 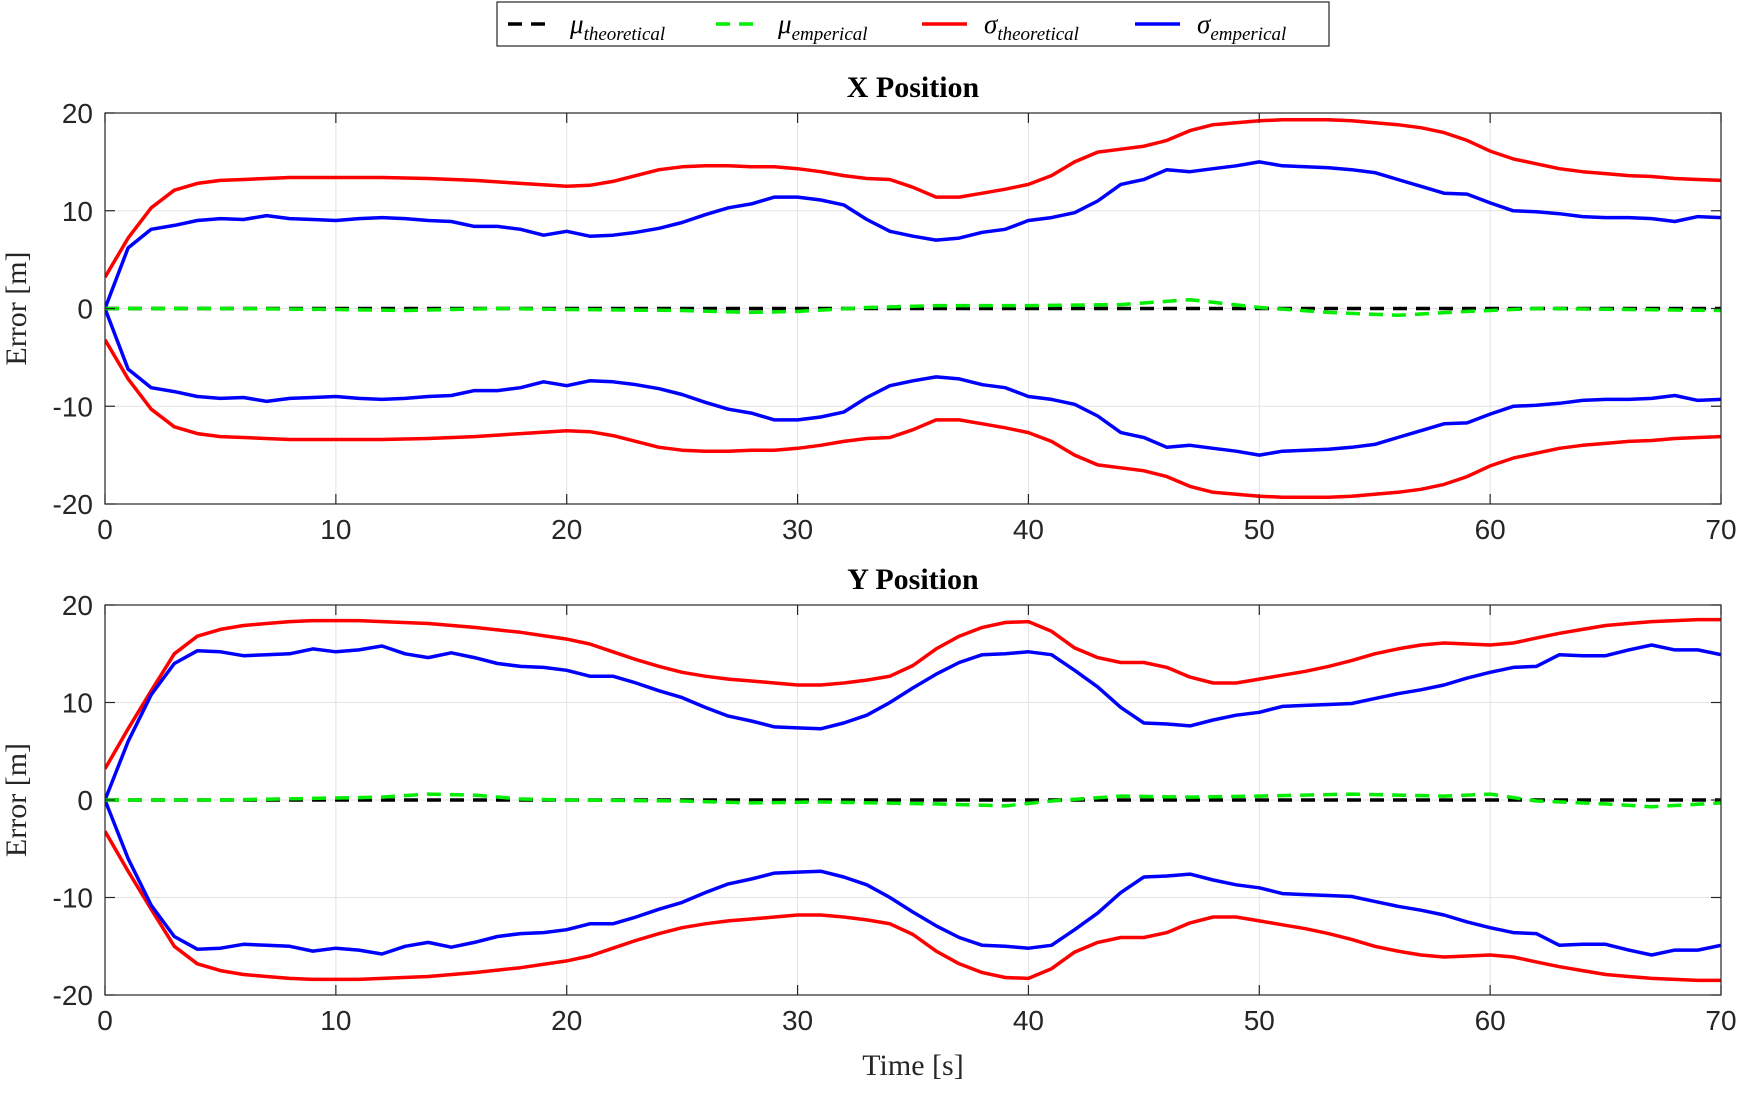 What do you see at coordinates (913, 87) in the screenshot?
I see `plot-title: X Position` at bounding box center [913, 87].